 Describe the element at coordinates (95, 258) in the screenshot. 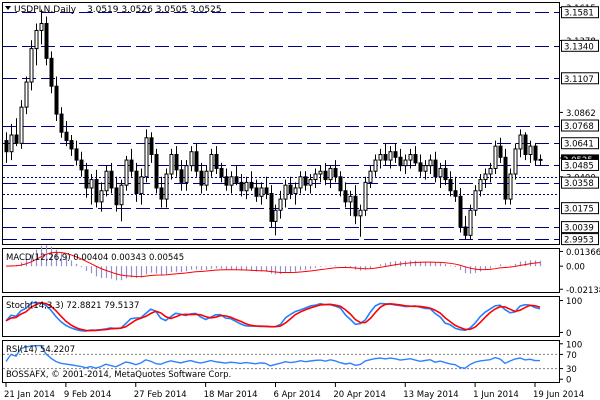

I see `macd-label: MACD(12,26,9) 0.00404 0.00343 0.00545` at that location.